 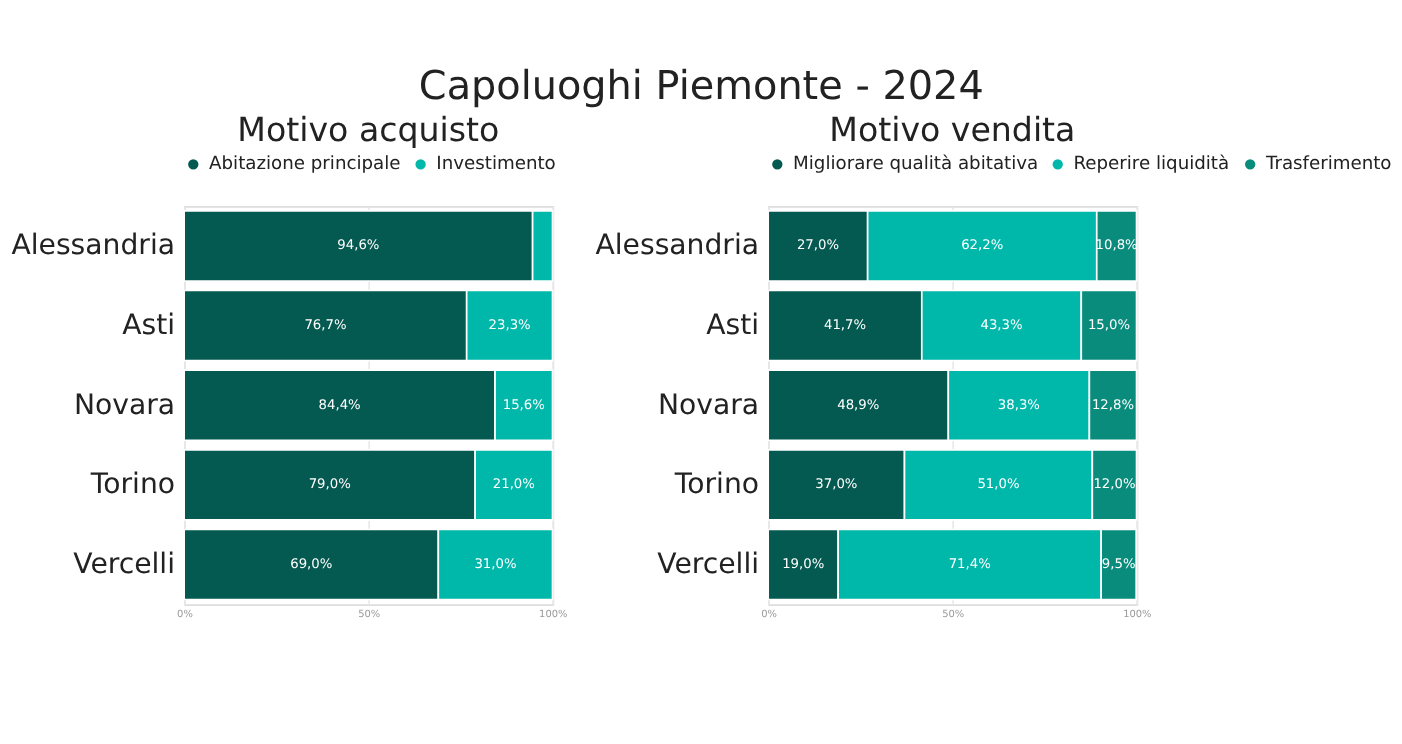 What do you see at coordinates (496, 165) in the screenshot?
I see `legend-label: Investimento` at bounding box center [496, 165].